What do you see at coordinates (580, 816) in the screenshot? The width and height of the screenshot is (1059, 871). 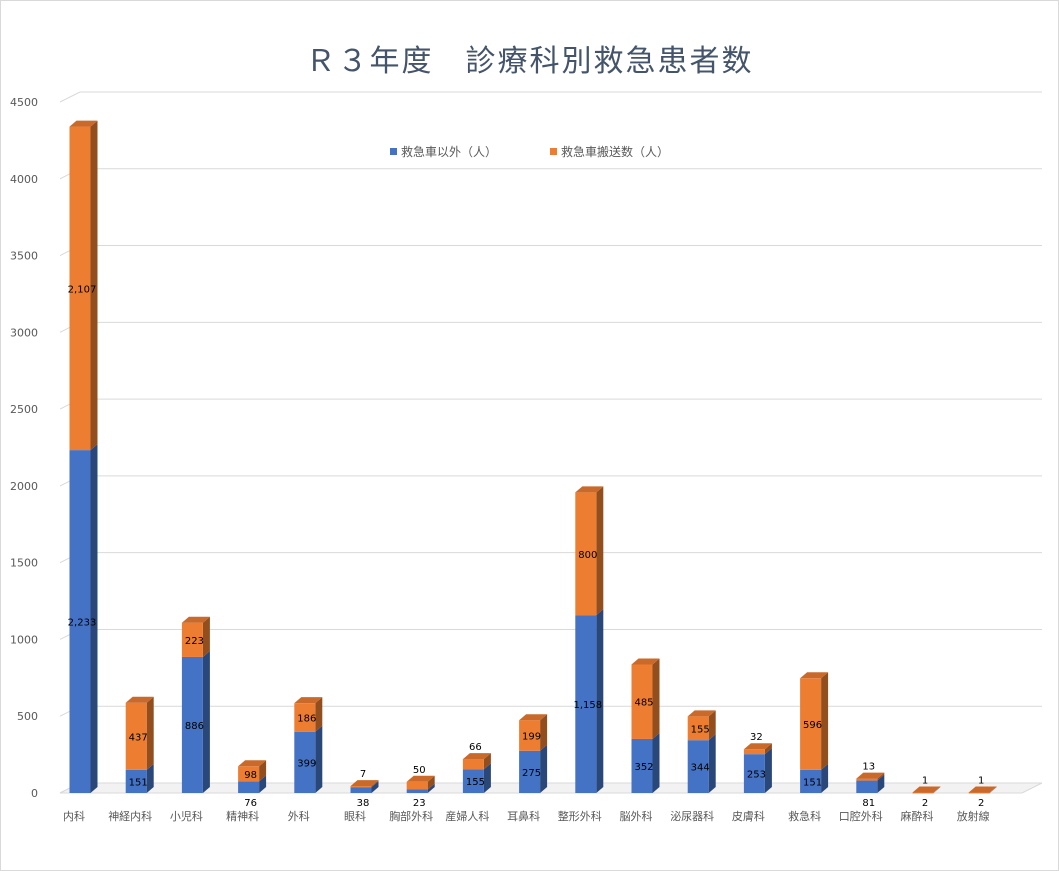 I see `x-tick-label: 整形外科` at bounding box center [580, 816].